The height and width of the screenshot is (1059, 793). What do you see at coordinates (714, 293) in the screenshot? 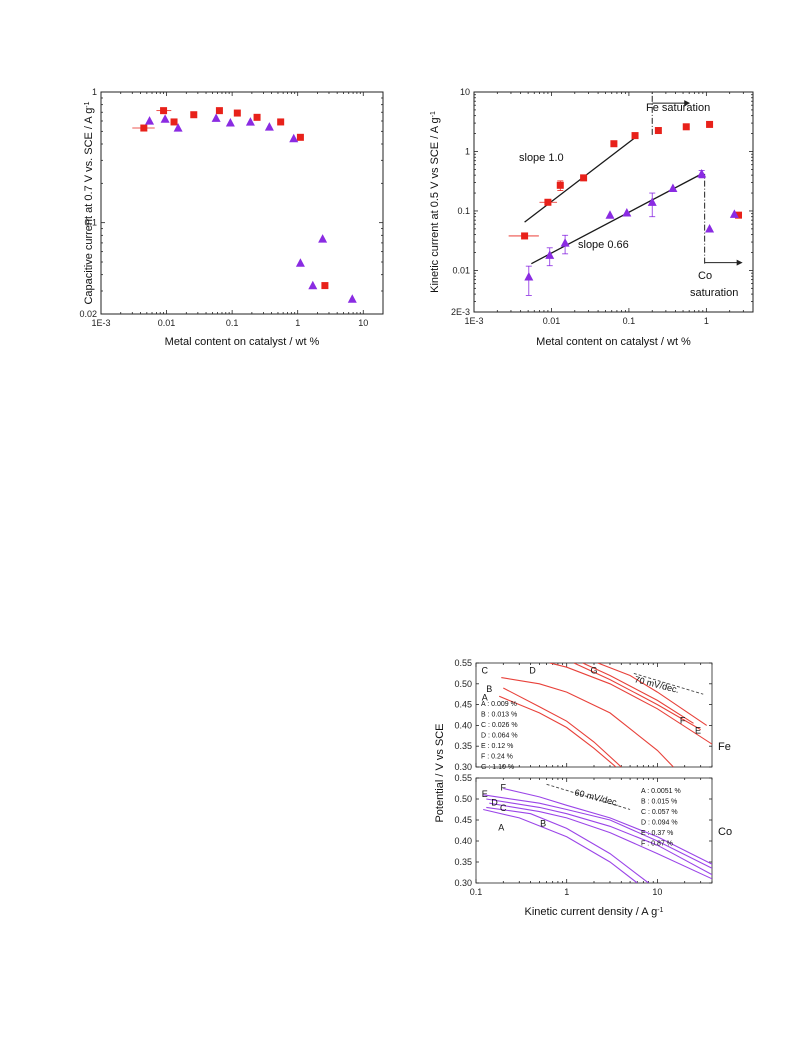
I see `co-saturation-label-line2: saturation` at bounding box center [714, 293].